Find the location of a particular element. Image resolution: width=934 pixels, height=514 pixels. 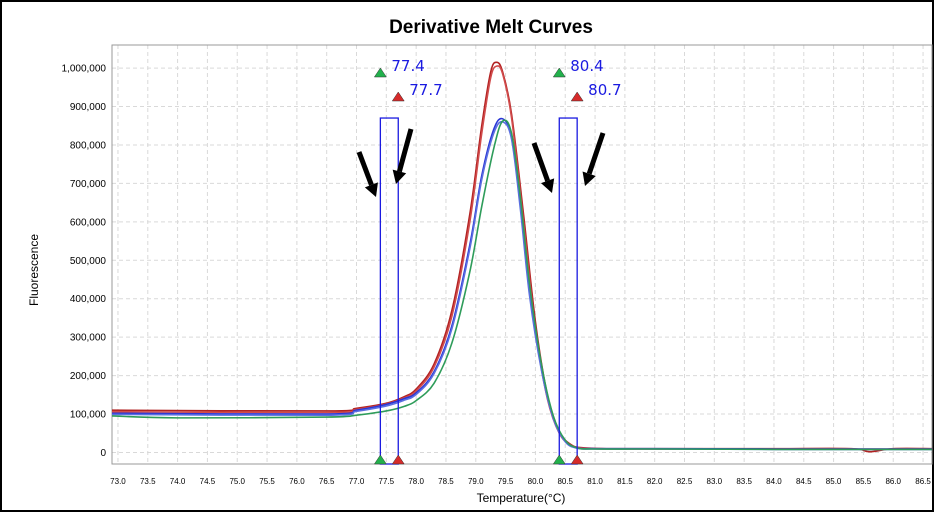

x-tick-label: 73.5 is located at coordinates (148, 481).